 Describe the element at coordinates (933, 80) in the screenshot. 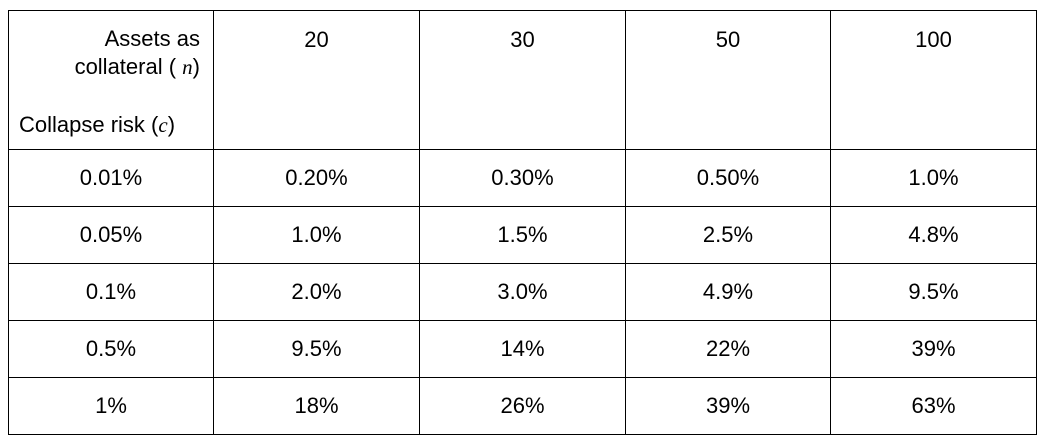

I see `column-header: 100` at that location.